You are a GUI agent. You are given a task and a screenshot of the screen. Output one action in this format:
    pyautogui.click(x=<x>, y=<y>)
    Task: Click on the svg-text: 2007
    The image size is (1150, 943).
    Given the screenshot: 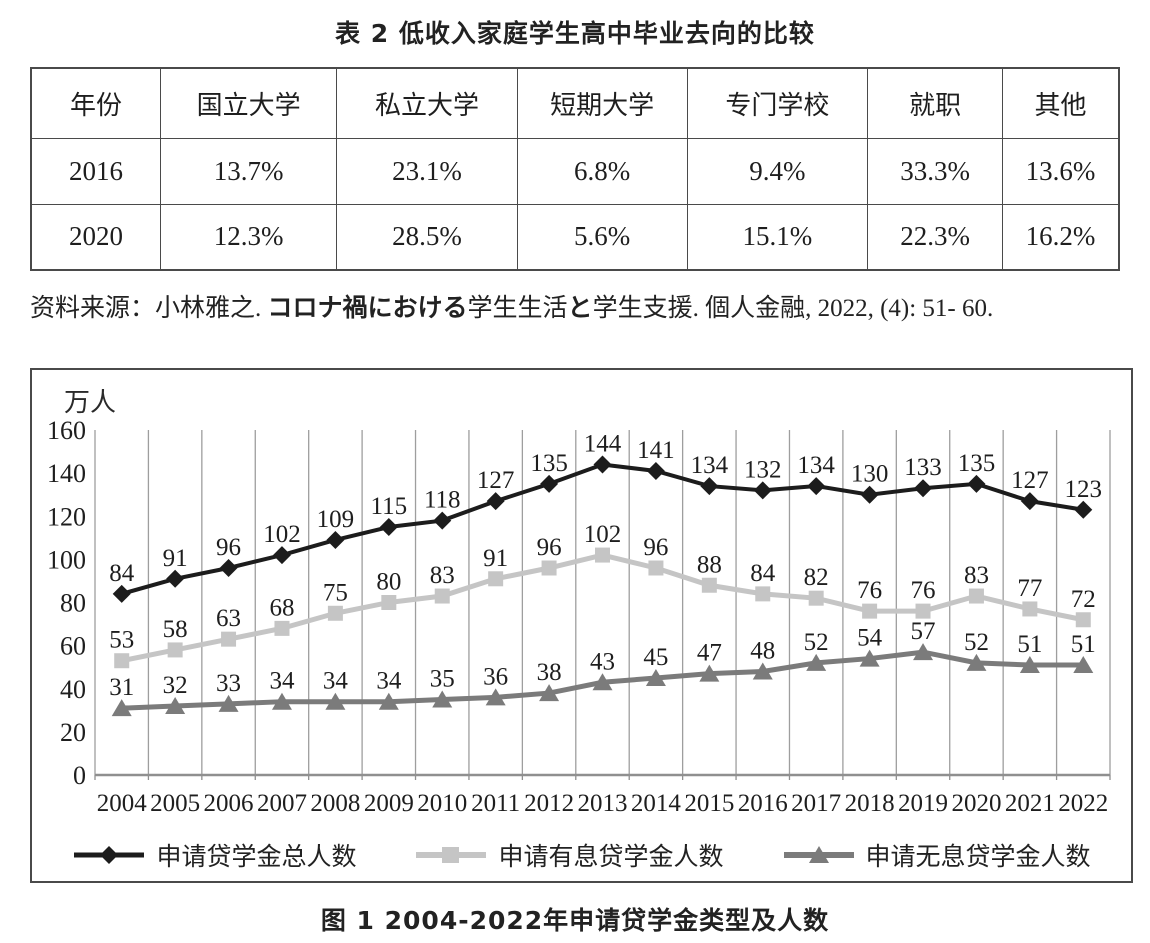 What is the action you would take?
    pyautogui.click(x=282, y=803)
    